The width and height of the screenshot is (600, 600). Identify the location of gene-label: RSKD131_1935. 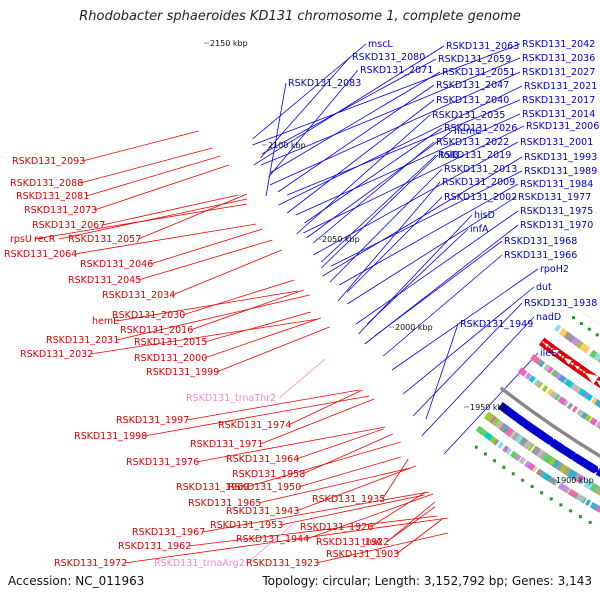
(348, 499).